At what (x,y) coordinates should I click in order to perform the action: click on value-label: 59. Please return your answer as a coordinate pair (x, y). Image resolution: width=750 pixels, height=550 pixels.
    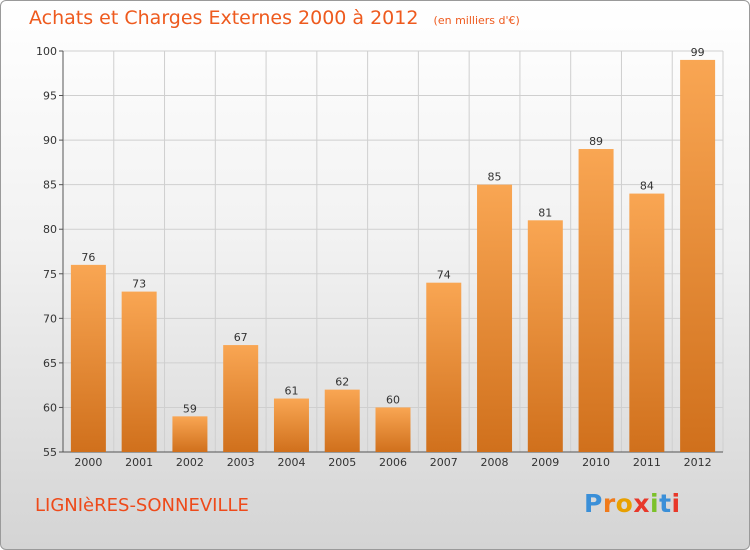
    Looking at the image, I should click on (190, 408).